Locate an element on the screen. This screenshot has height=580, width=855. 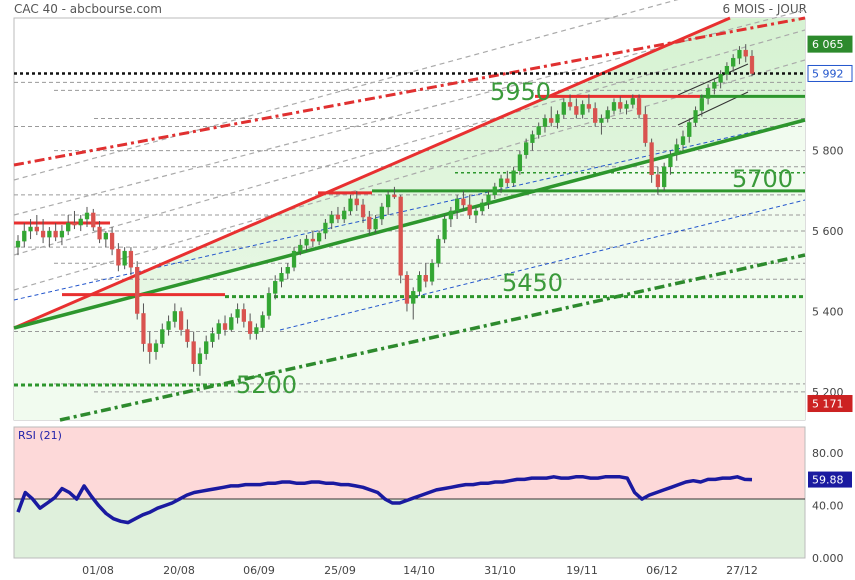
rsi-title: RSI (21) is located at coordinates (40, 435).